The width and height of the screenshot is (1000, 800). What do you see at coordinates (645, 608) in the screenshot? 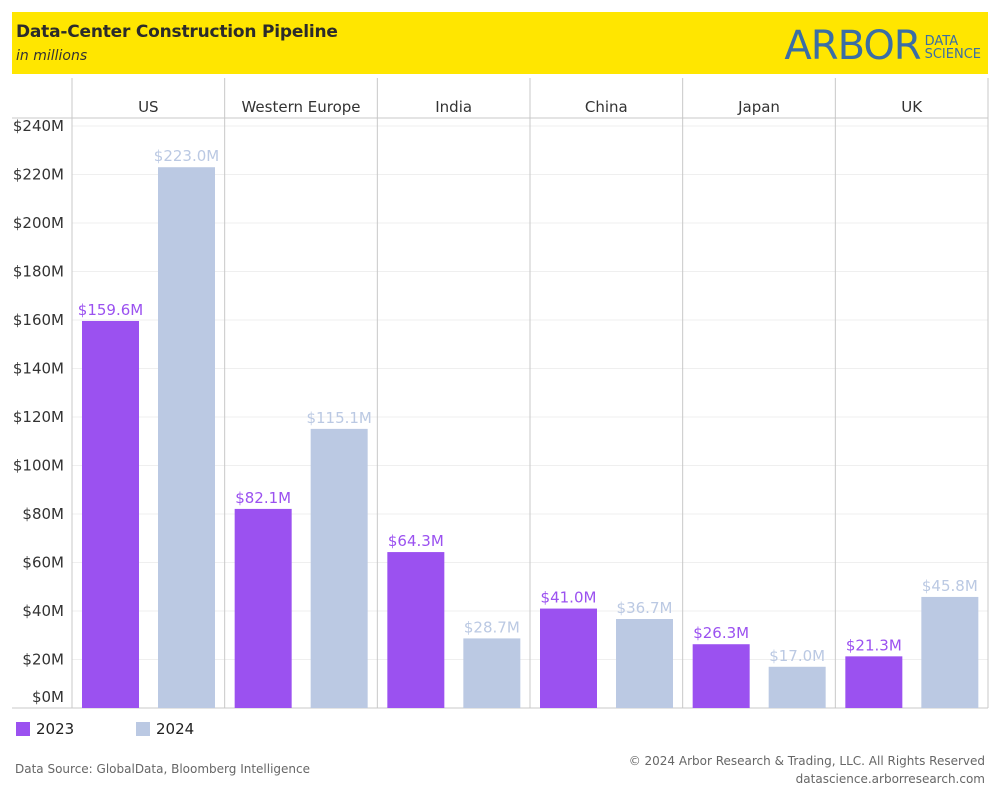
I see `data-label-2024: $36.7M` at bounding box center [645, 608].